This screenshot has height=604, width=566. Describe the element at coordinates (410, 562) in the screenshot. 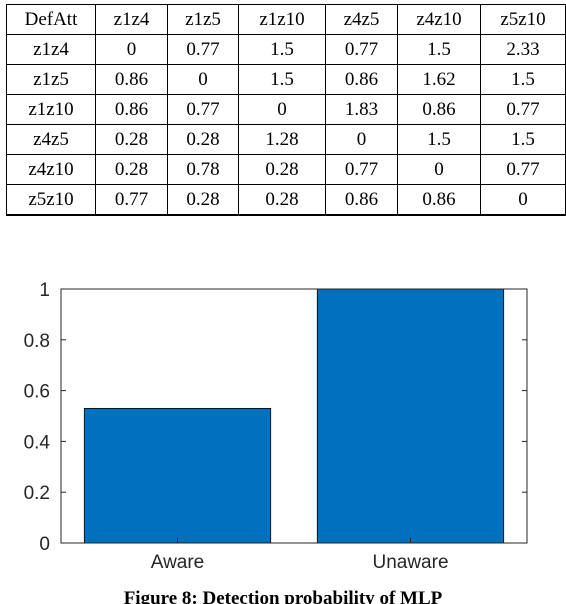

I see `x-tick-label: Unaware` at that location.